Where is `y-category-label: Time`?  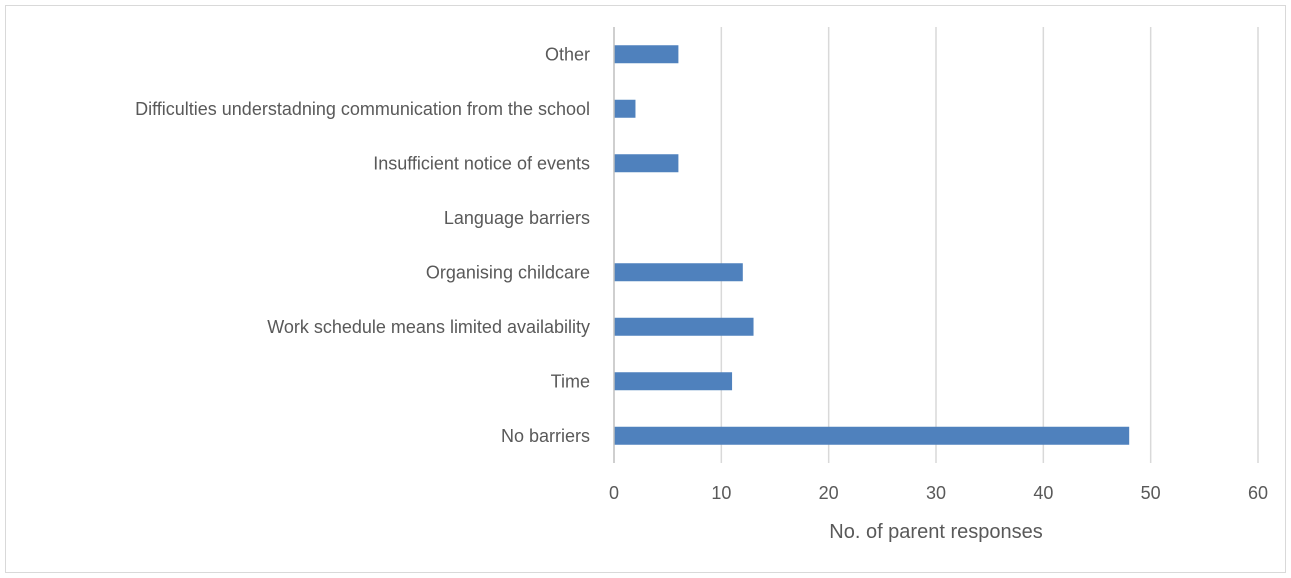
y-category-label: Time is located at coordinates (570, 381).